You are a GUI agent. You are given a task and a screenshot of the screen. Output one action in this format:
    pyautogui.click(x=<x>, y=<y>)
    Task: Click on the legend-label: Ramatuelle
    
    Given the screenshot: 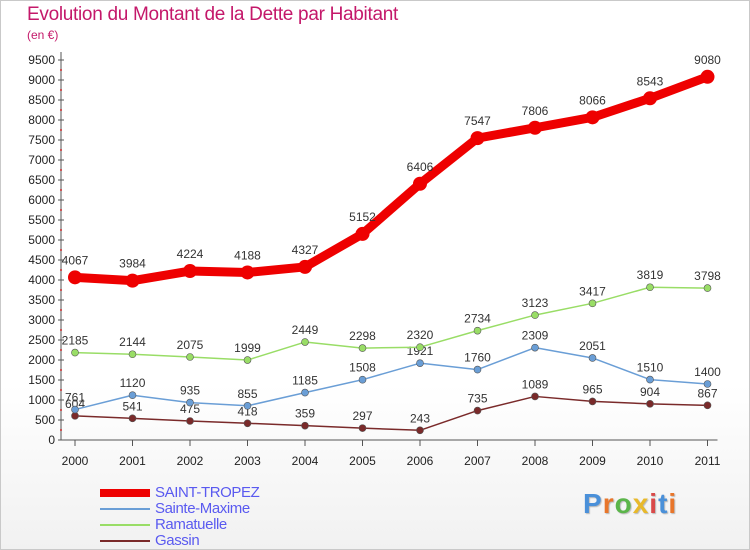 What is the action you would take?
    pyautogui.click(x=191, y=524)
    